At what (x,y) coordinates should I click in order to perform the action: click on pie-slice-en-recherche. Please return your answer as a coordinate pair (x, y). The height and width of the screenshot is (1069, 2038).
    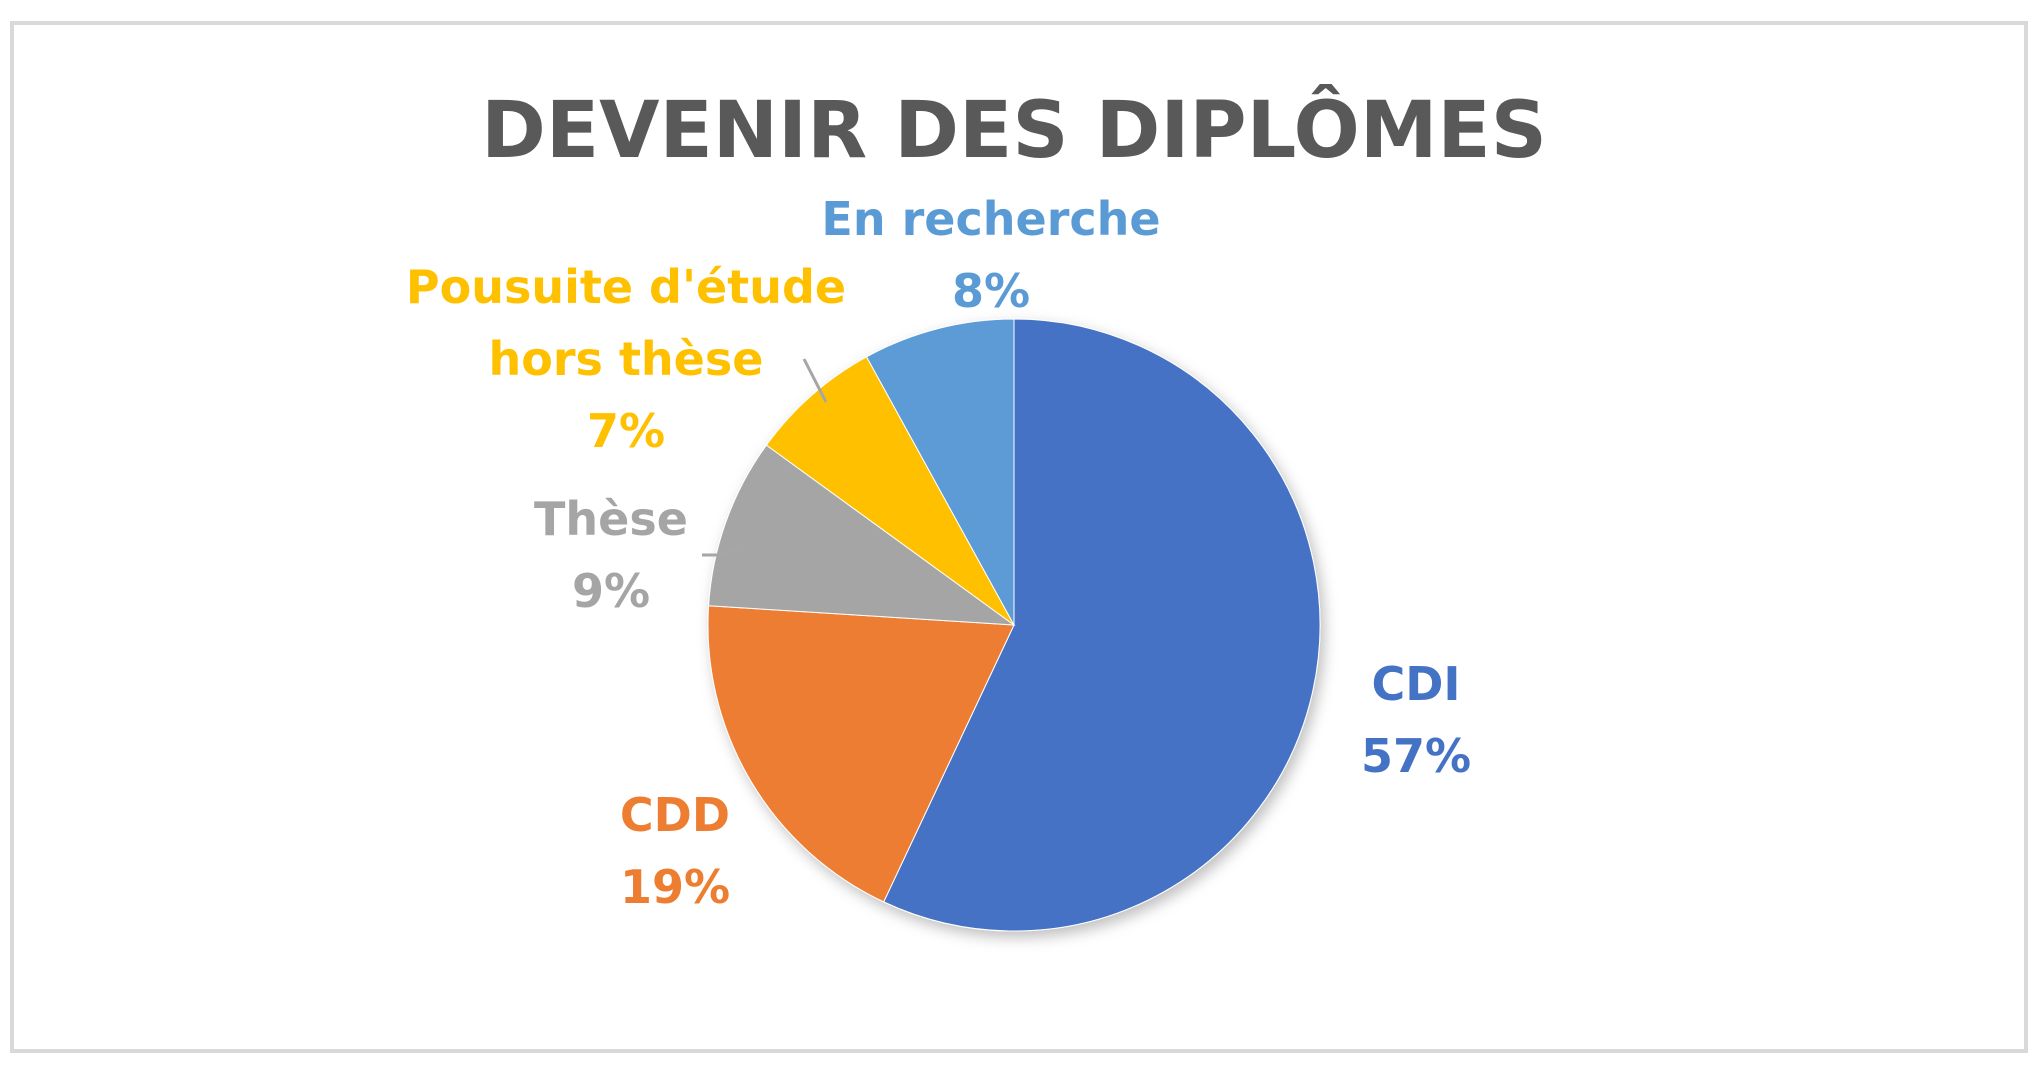
    Looking at the image, I should click on (940, 472).